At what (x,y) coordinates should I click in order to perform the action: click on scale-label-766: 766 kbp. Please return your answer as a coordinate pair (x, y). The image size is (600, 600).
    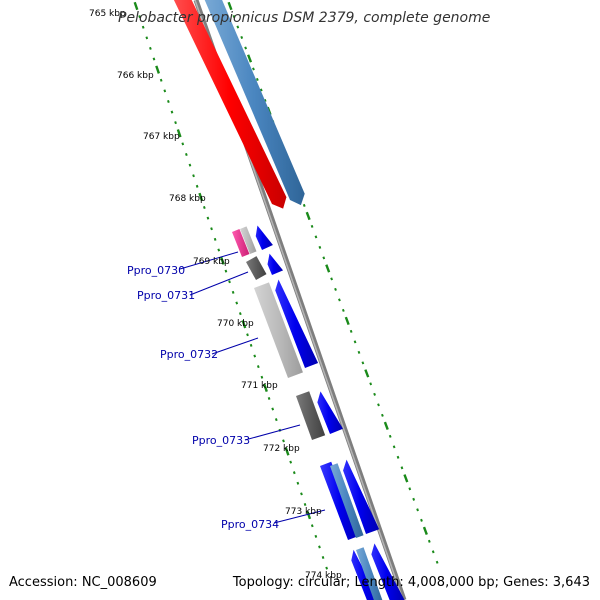
    Looking at the image, I should click on (135, 76).